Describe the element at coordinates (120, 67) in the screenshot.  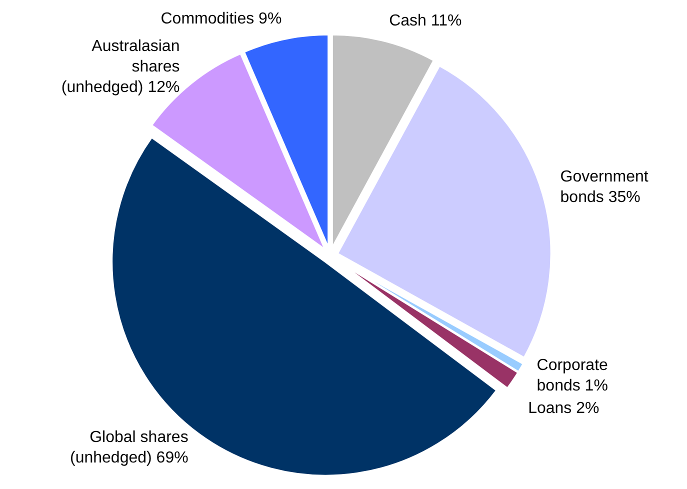
I see `slice-label: Australasian shares (unhedged) 12%` at that location.